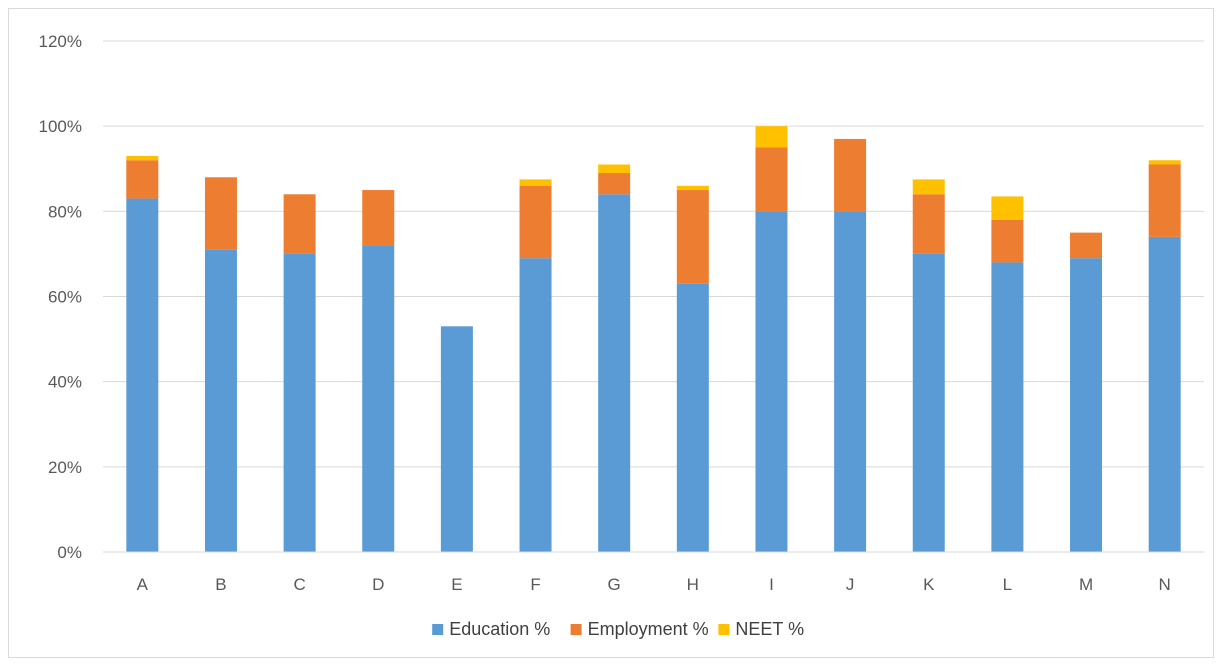  I want to click on x-tick-label: I, so click(771, 584).